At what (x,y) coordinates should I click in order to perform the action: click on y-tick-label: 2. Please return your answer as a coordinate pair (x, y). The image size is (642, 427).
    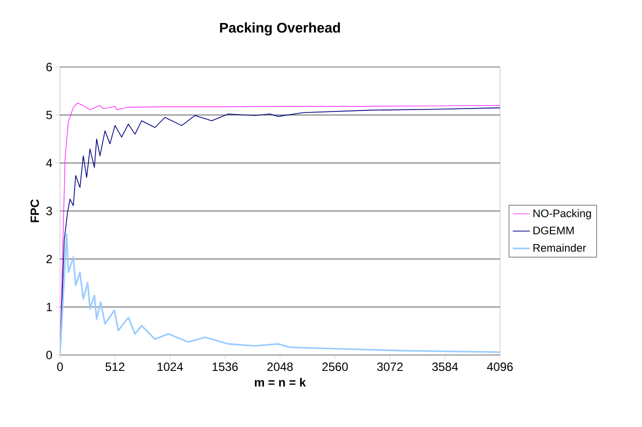
    Looking at the image, I should click on (49, 259).